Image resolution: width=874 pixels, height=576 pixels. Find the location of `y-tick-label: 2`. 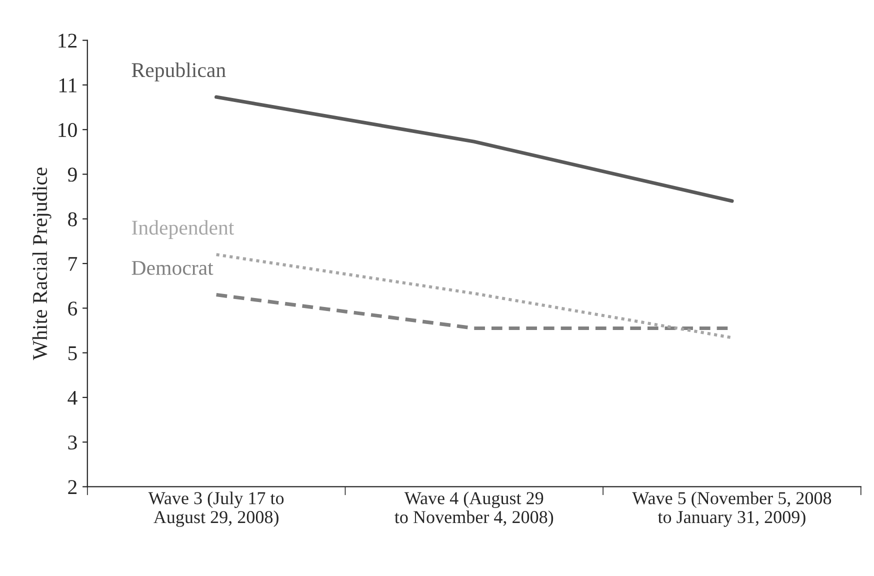

y-tick-label: 2 is located at coordinates (72, 487).